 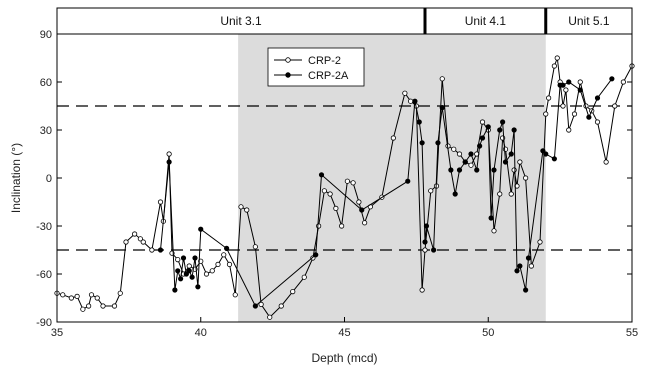 I want to click on legend-box, so click(x=316, y=67).